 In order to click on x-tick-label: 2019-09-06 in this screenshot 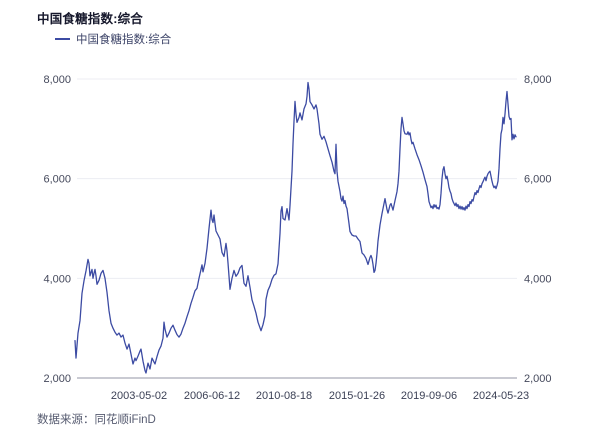, I will do `click(429, 396)`.